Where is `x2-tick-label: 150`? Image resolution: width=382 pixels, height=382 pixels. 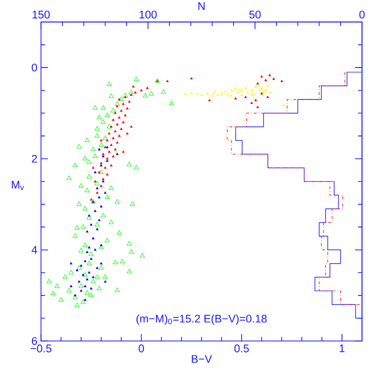
x2-tick-label: 150 is located at coordinates (41, 14).